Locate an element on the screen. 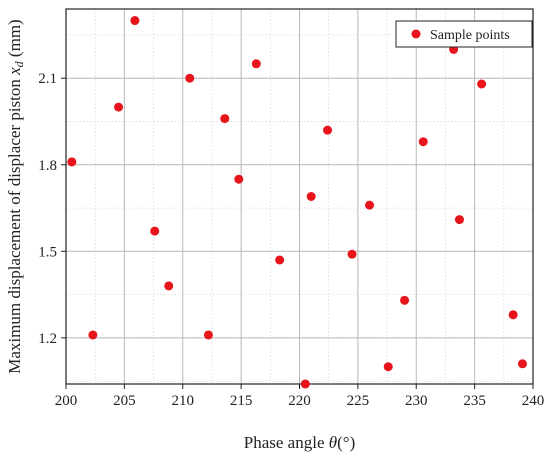 Image resolution: width=550 pixels, height=462 pixels. x-tick-label: 200 is located at coordinates (66, 401).